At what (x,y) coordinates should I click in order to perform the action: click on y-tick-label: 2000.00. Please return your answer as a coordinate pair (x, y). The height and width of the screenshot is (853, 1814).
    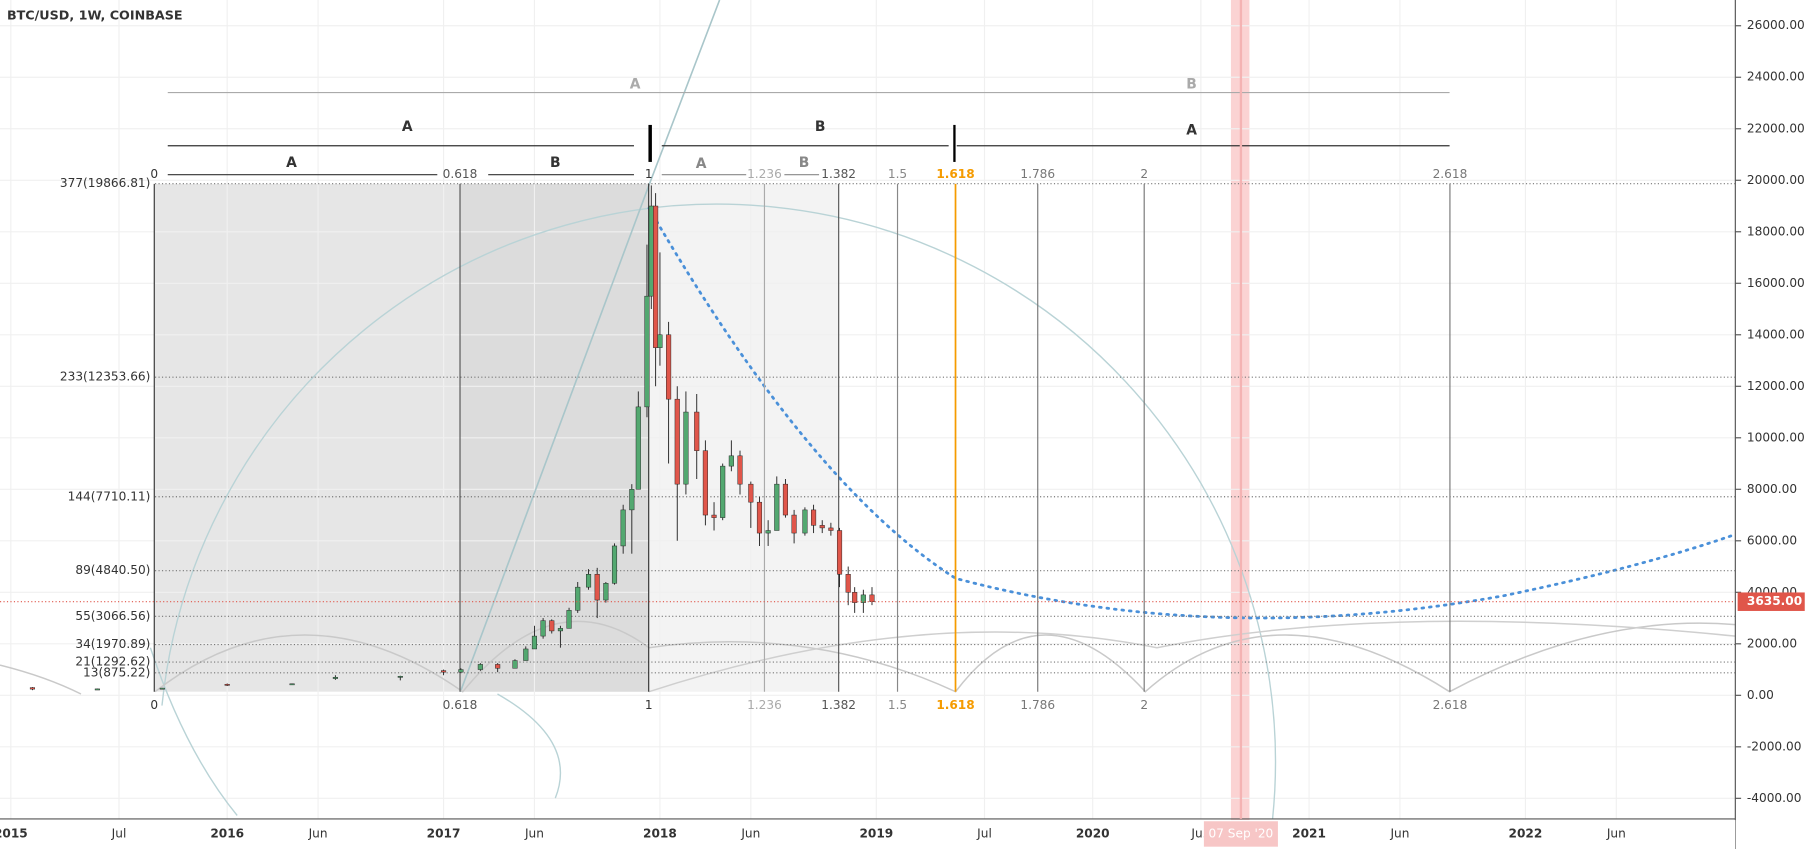
    Looking at the image, I should click on (1772, 643).